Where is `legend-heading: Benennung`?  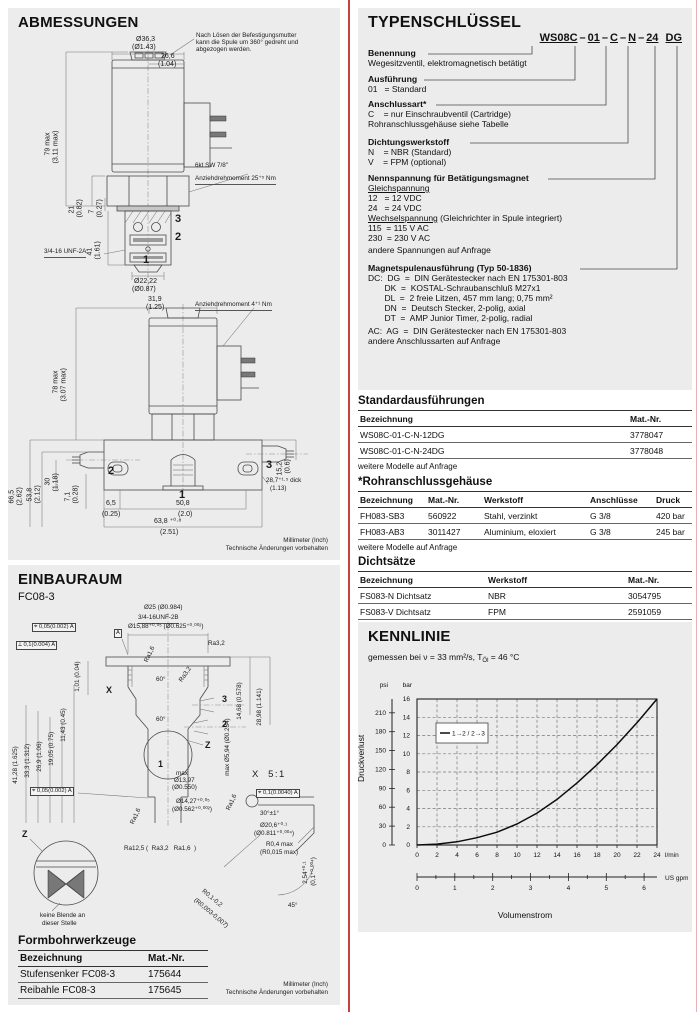 legend-heading: Benennung is located at coordinates (392, 53).